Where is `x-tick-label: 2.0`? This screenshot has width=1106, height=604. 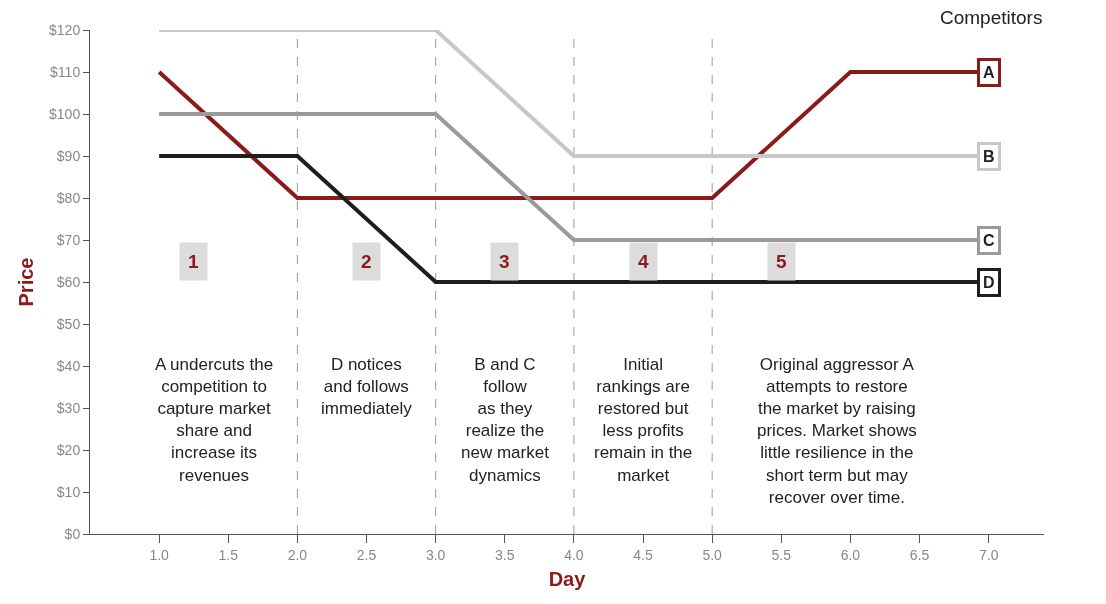 x-tick-label: 2.0 is located at coordinates (297, 554).